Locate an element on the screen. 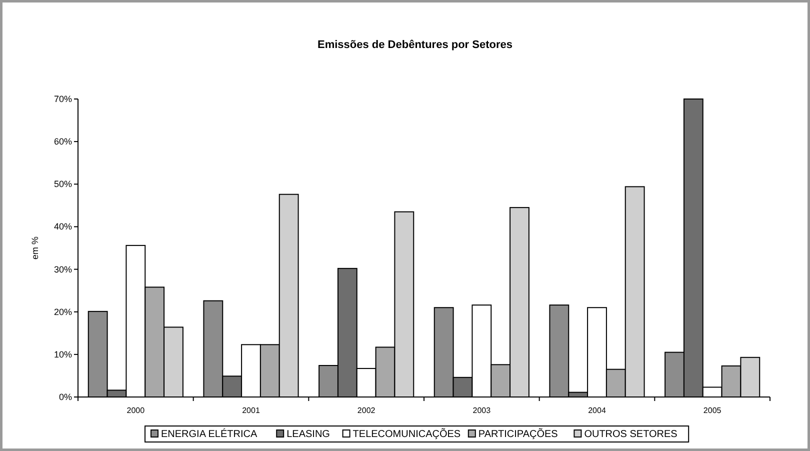  chart-title: Emissões de Debêntures por Setores is located at coordinates (415, 45).